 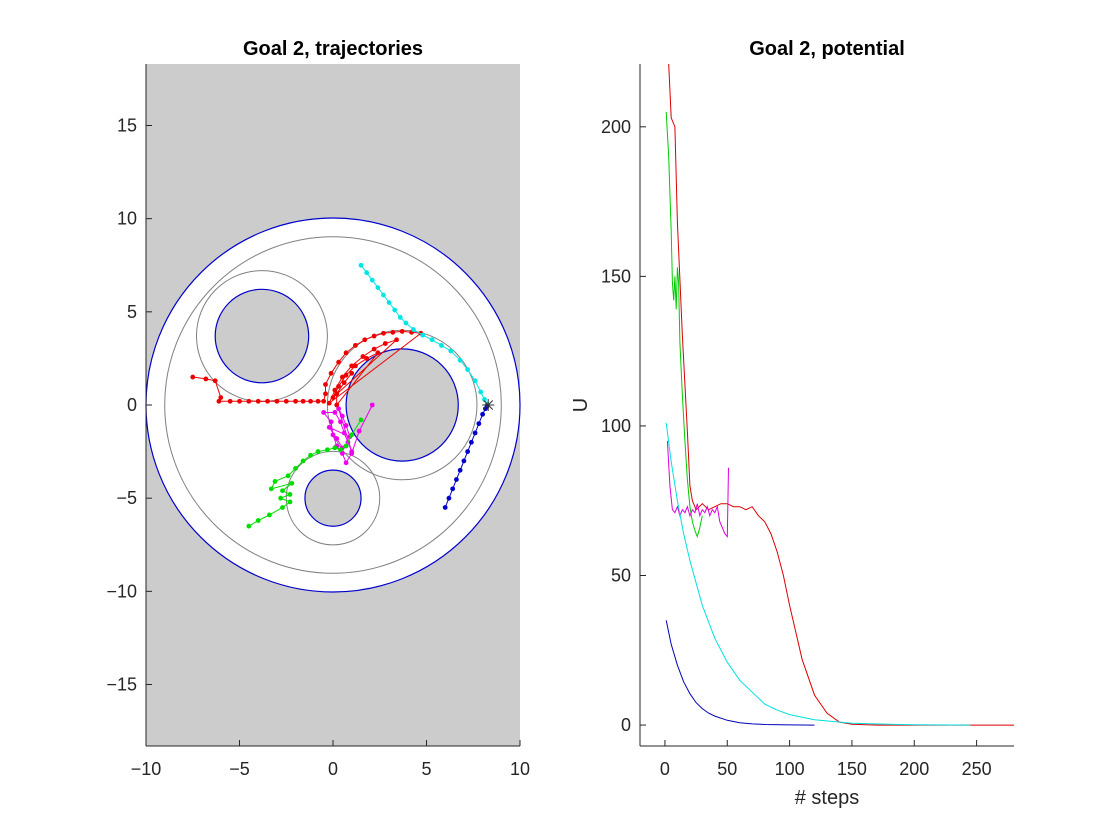 I want to click on potential-x-tick-label: 150, so click(x=852, y=769).